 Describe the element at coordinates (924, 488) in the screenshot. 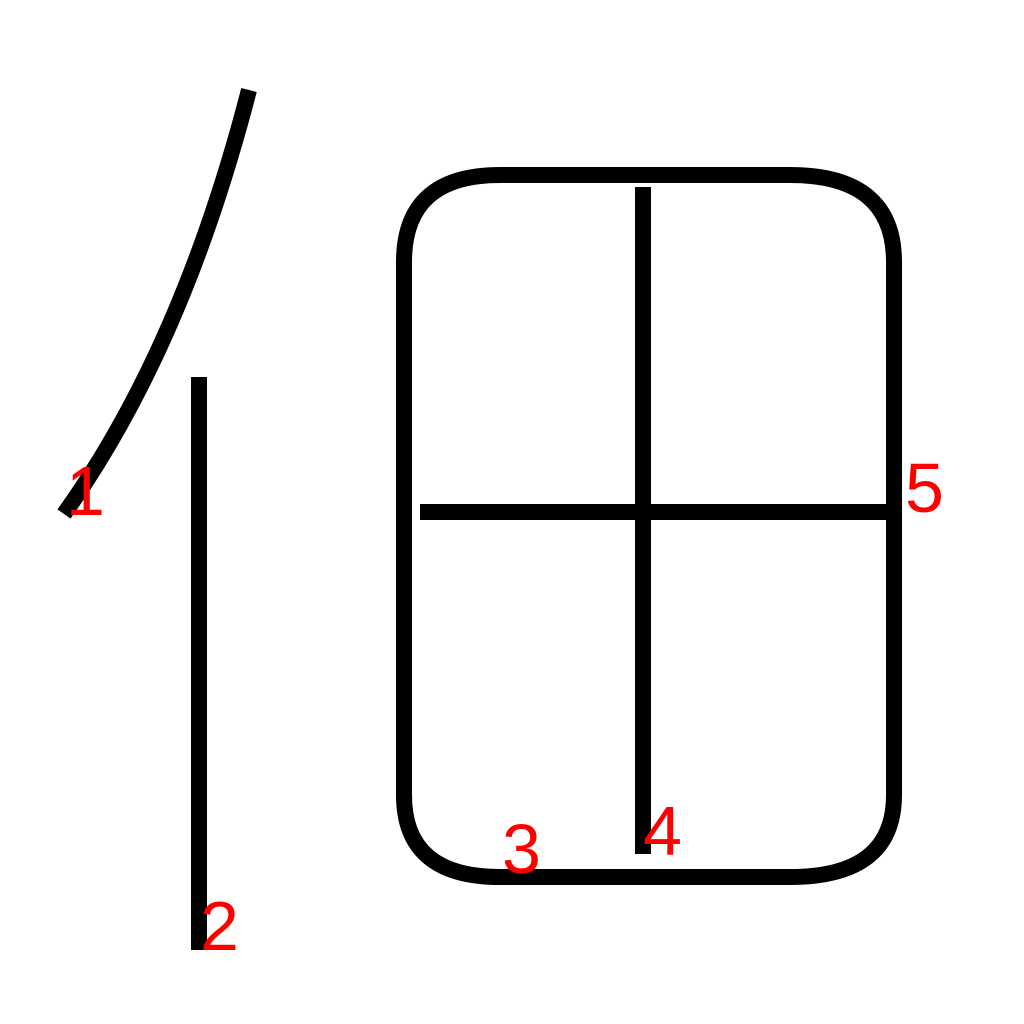

I see `stroke-number-5: 5` at that location.